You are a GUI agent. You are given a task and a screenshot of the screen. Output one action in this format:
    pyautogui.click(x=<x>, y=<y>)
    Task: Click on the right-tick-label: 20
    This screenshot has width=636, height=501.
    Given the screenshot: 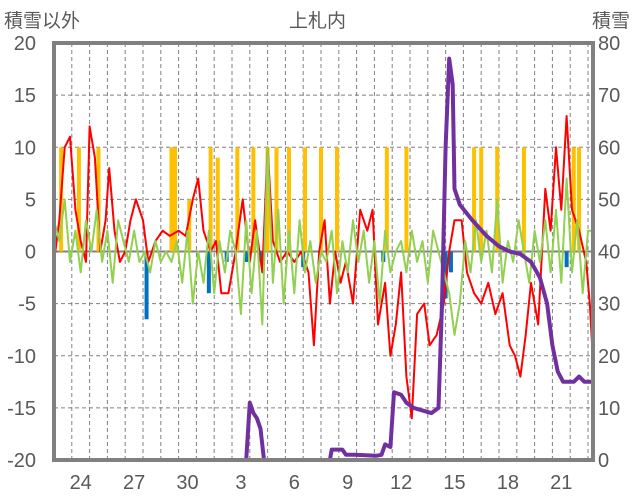 What is the action you would take?
    pyautogui.click(x=609, y=357)
    